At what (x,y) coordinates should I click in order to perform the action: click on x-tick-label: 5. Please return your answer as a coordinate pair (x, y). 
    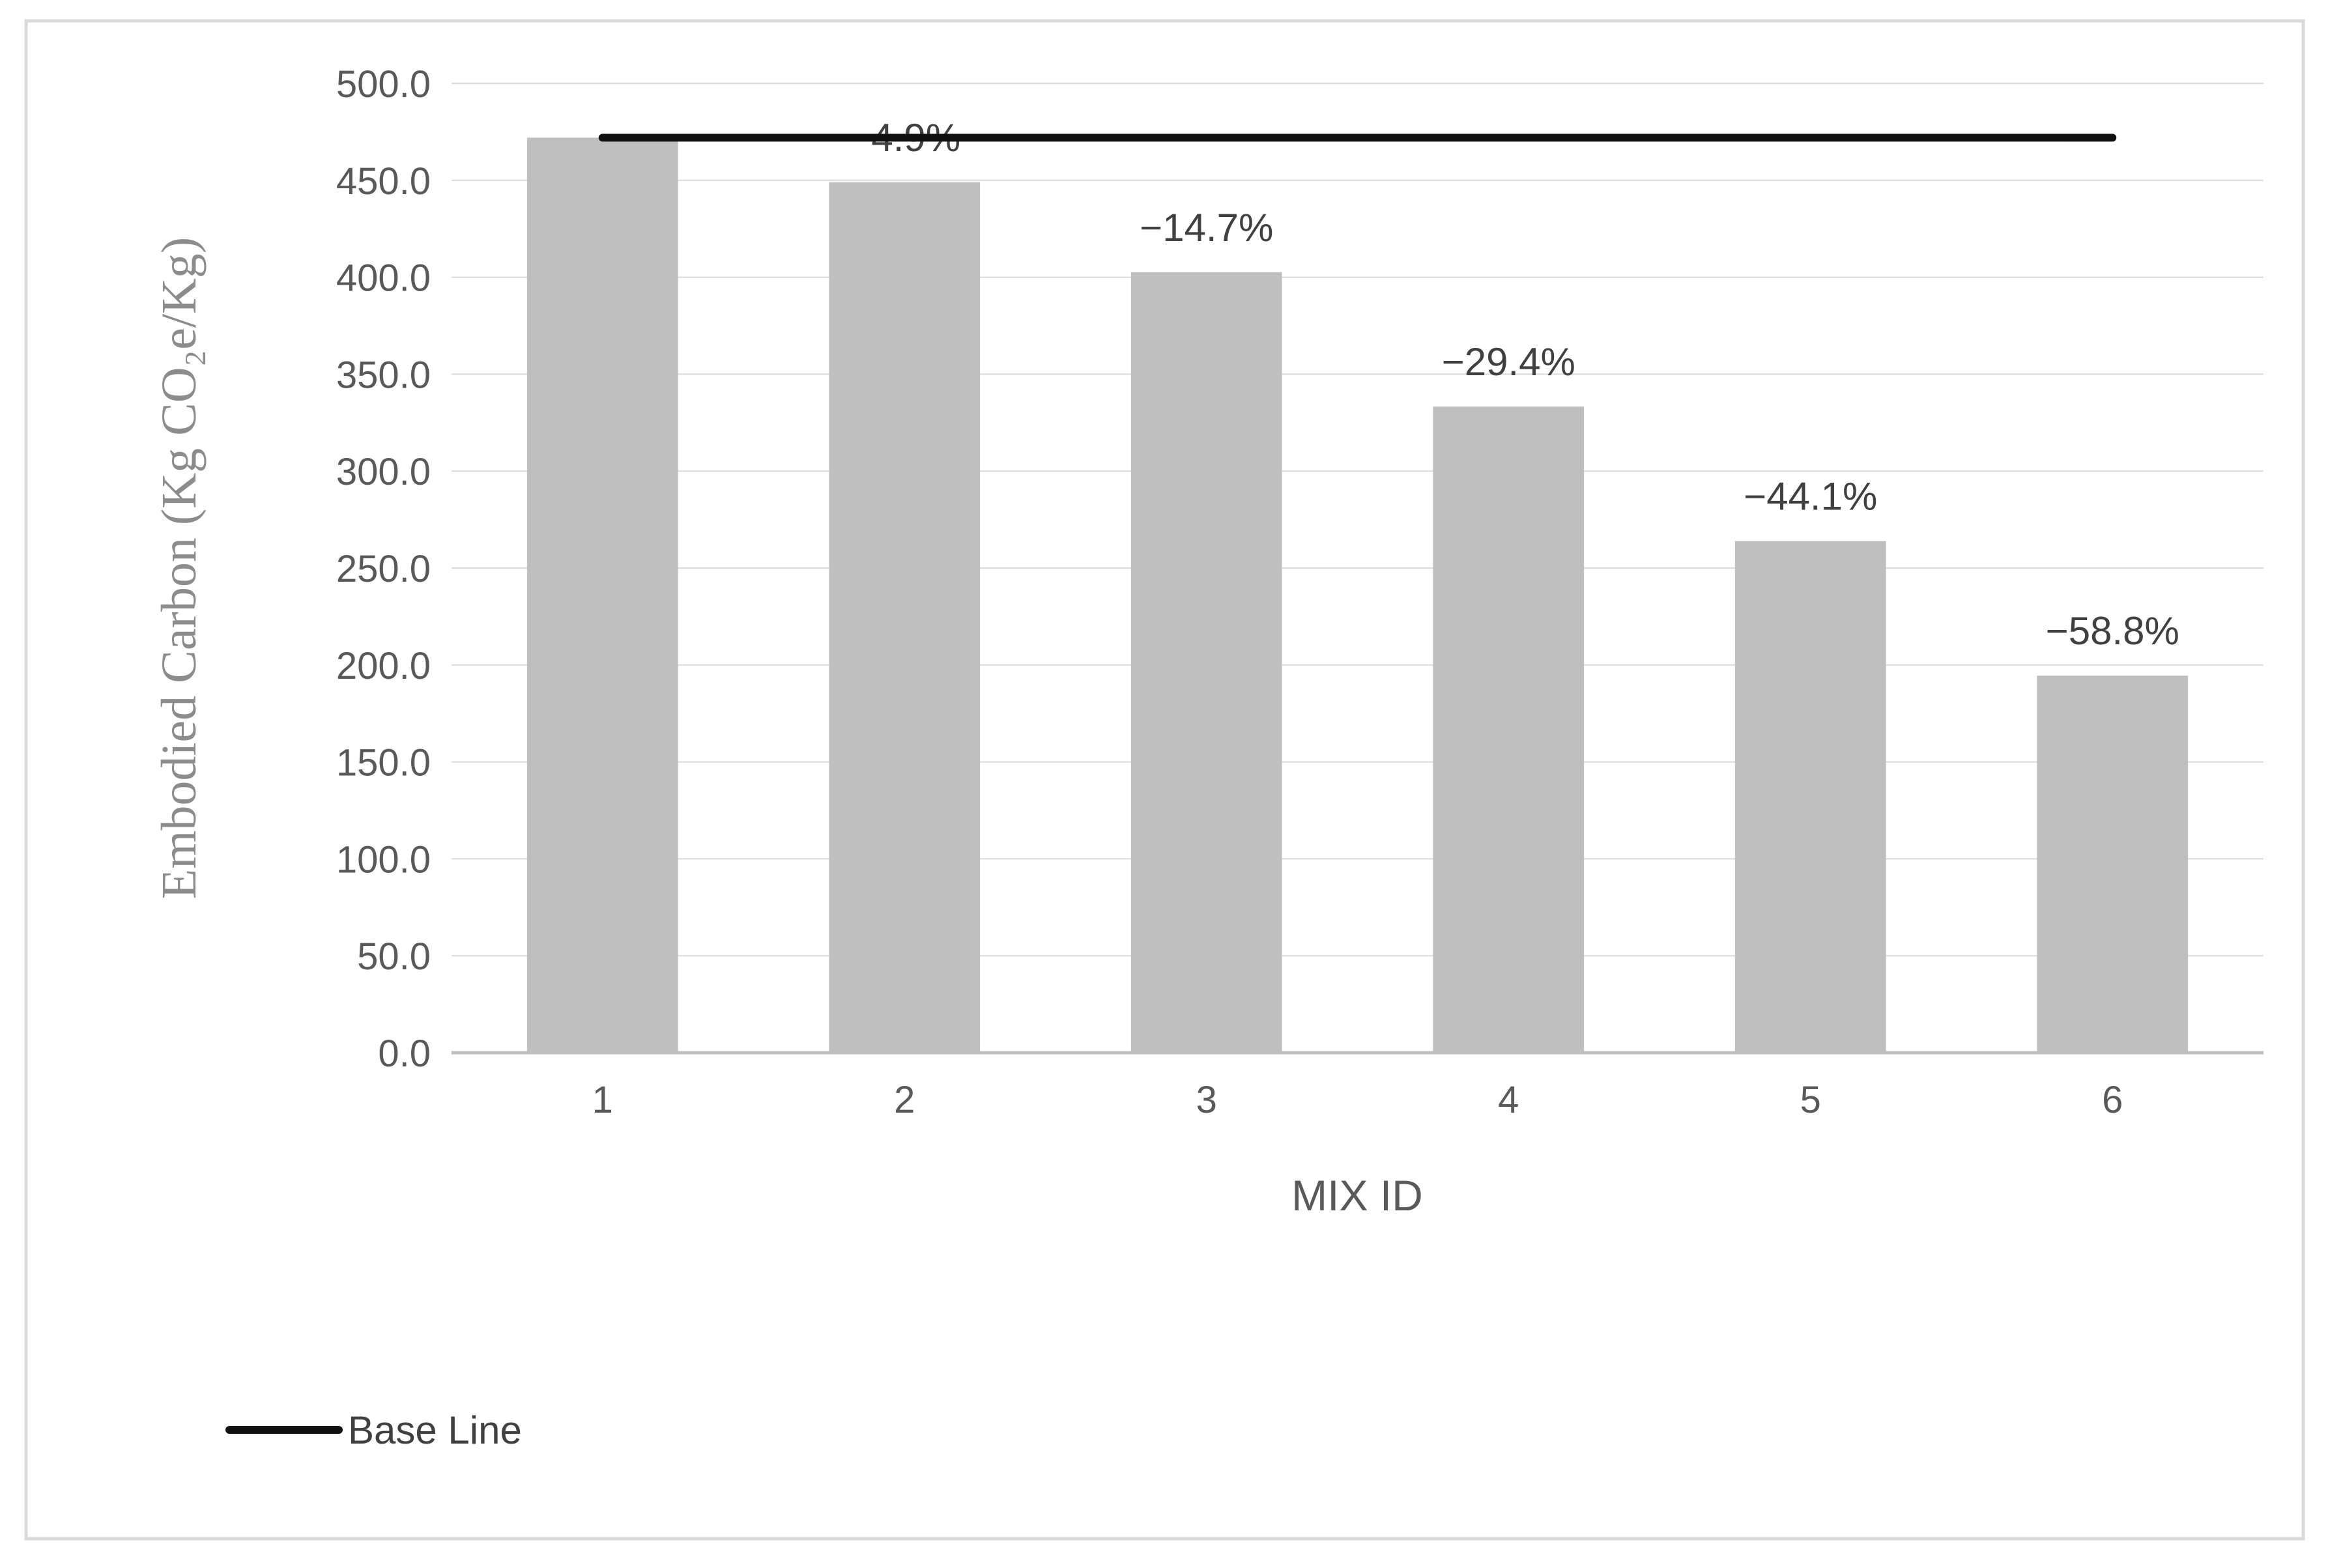
    Looking at the image, I should click on (1810, 1100).